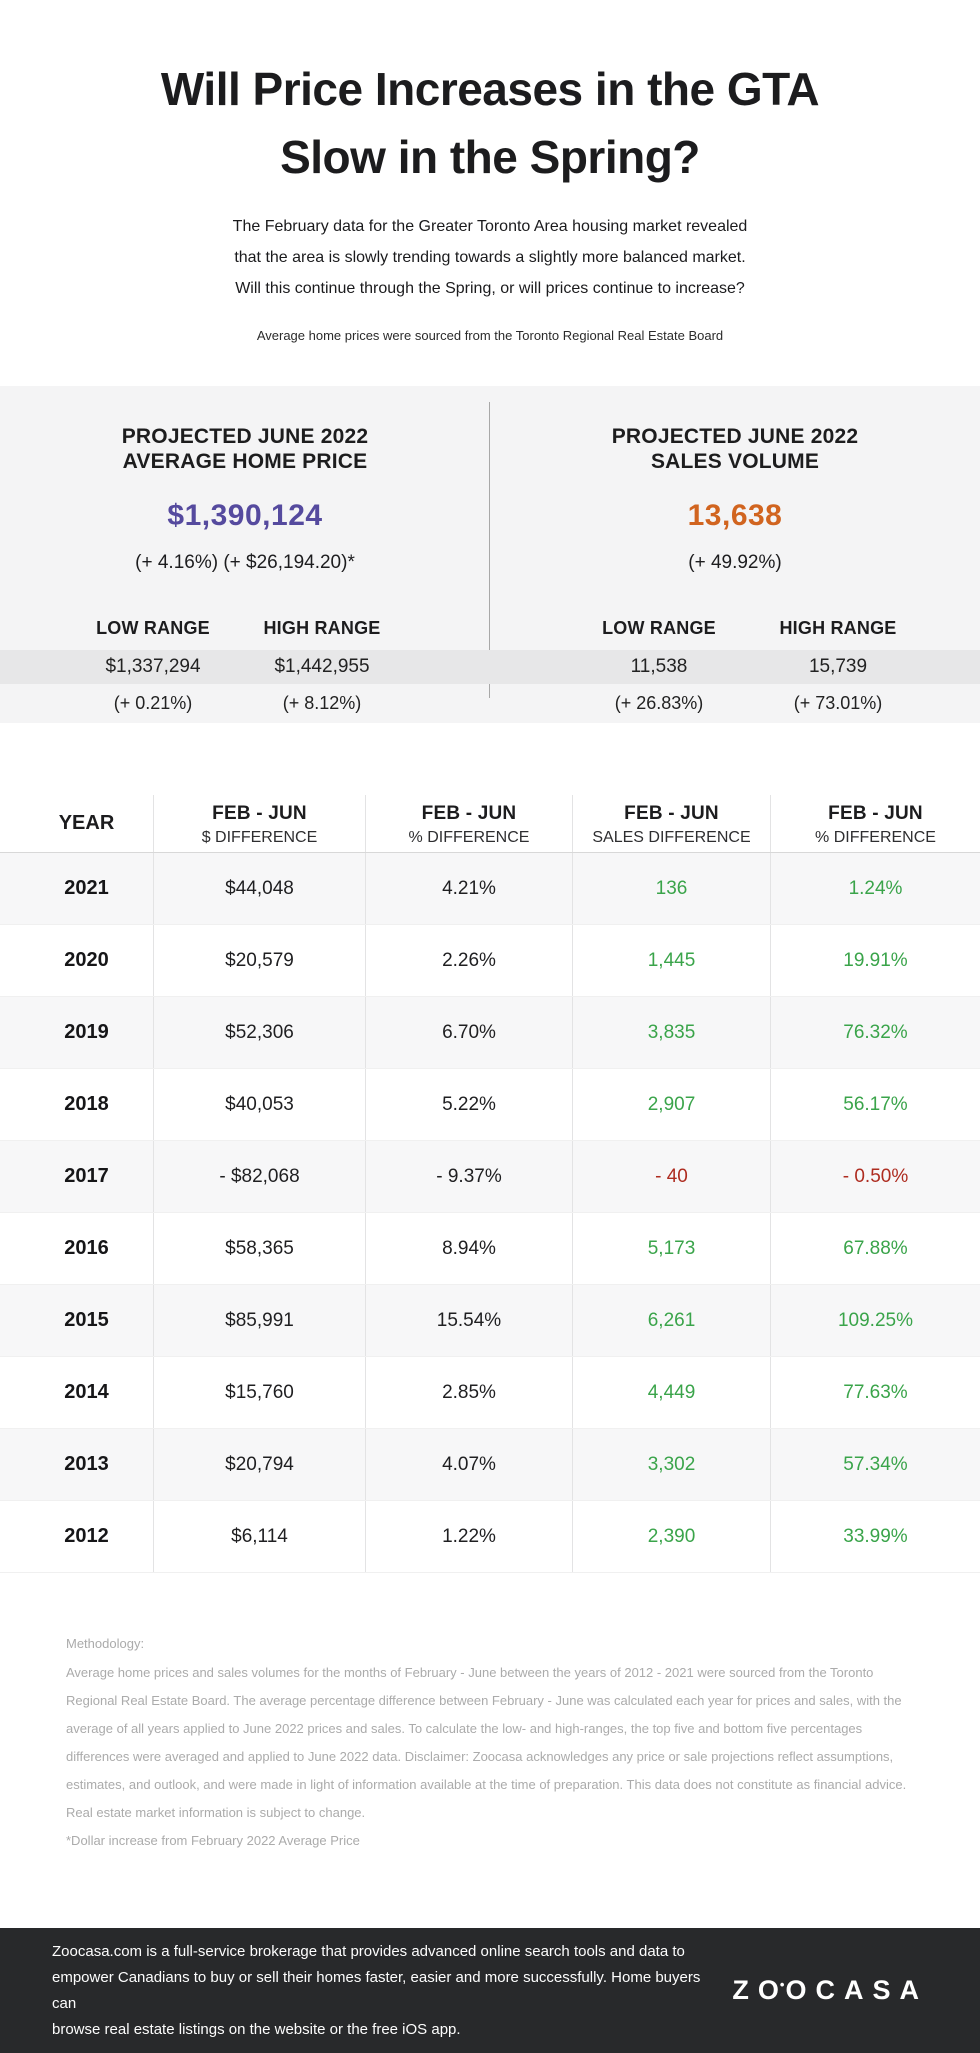 The width and height of the screenshot is (980, 2053). I want to click on price-low-range-label: LOW RANGE, so click(153, 628).